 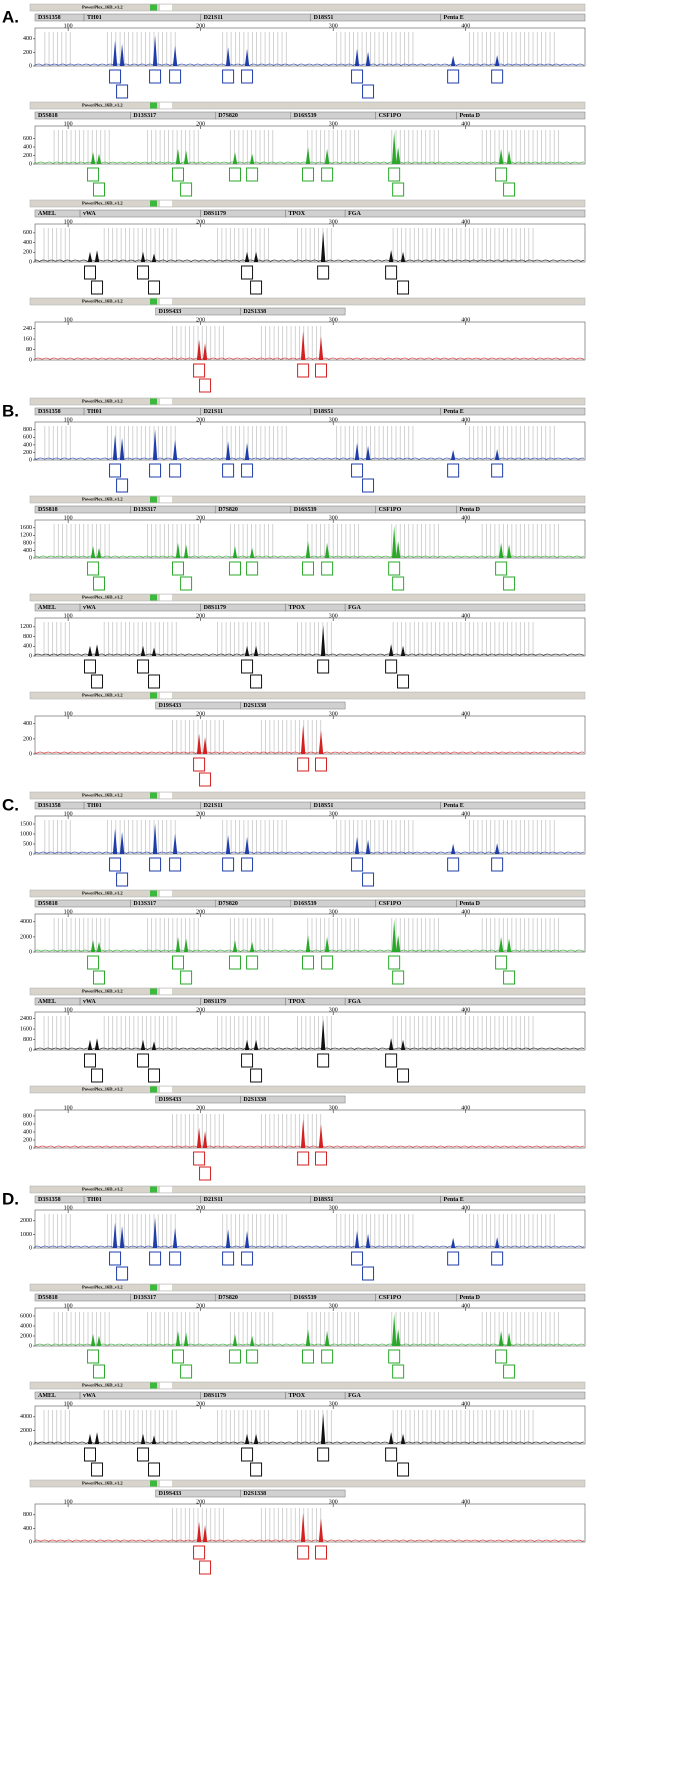 I want to click on locus-name: D3S1358, so click(x=49, y=1200).